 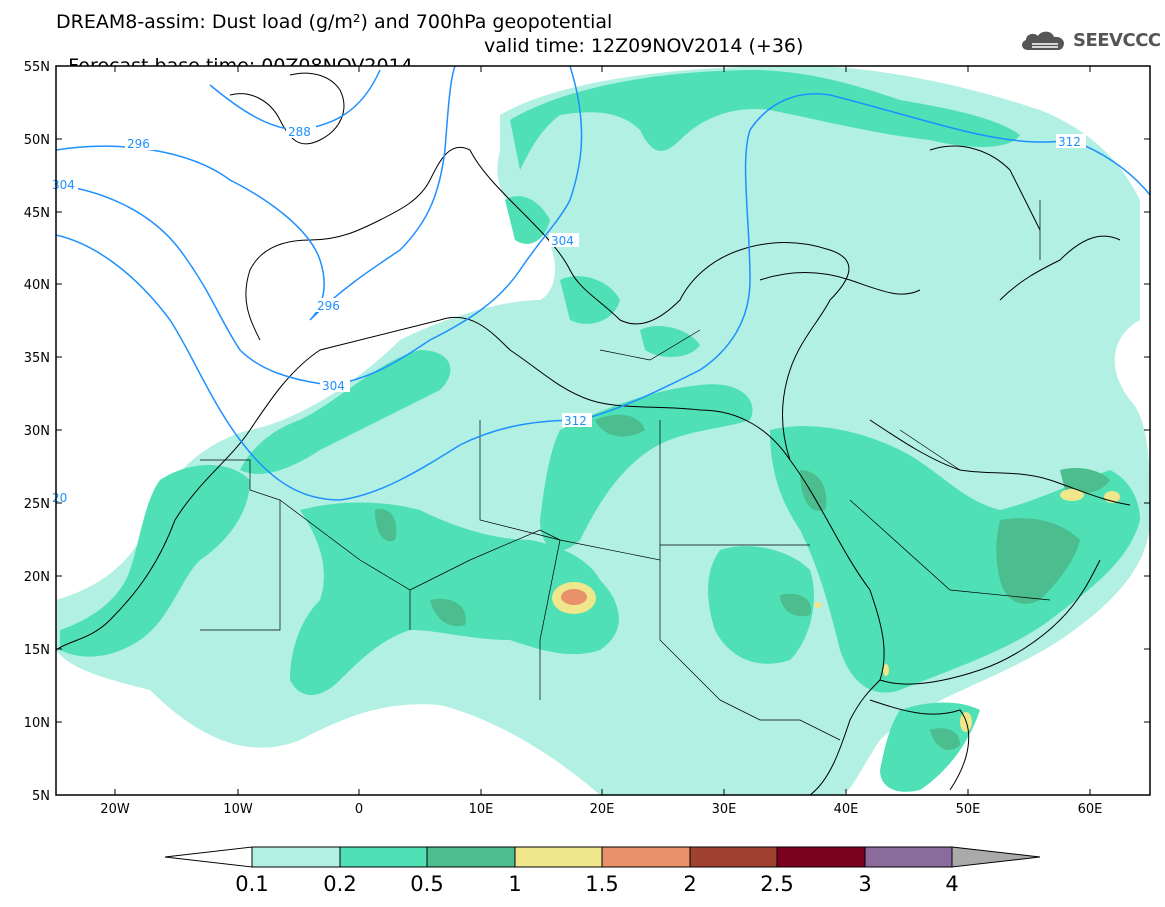 What do you see at coordinates (41, 796) in the screenshot?
I see `lat-label: 5N` at bounding box center [41, 796].